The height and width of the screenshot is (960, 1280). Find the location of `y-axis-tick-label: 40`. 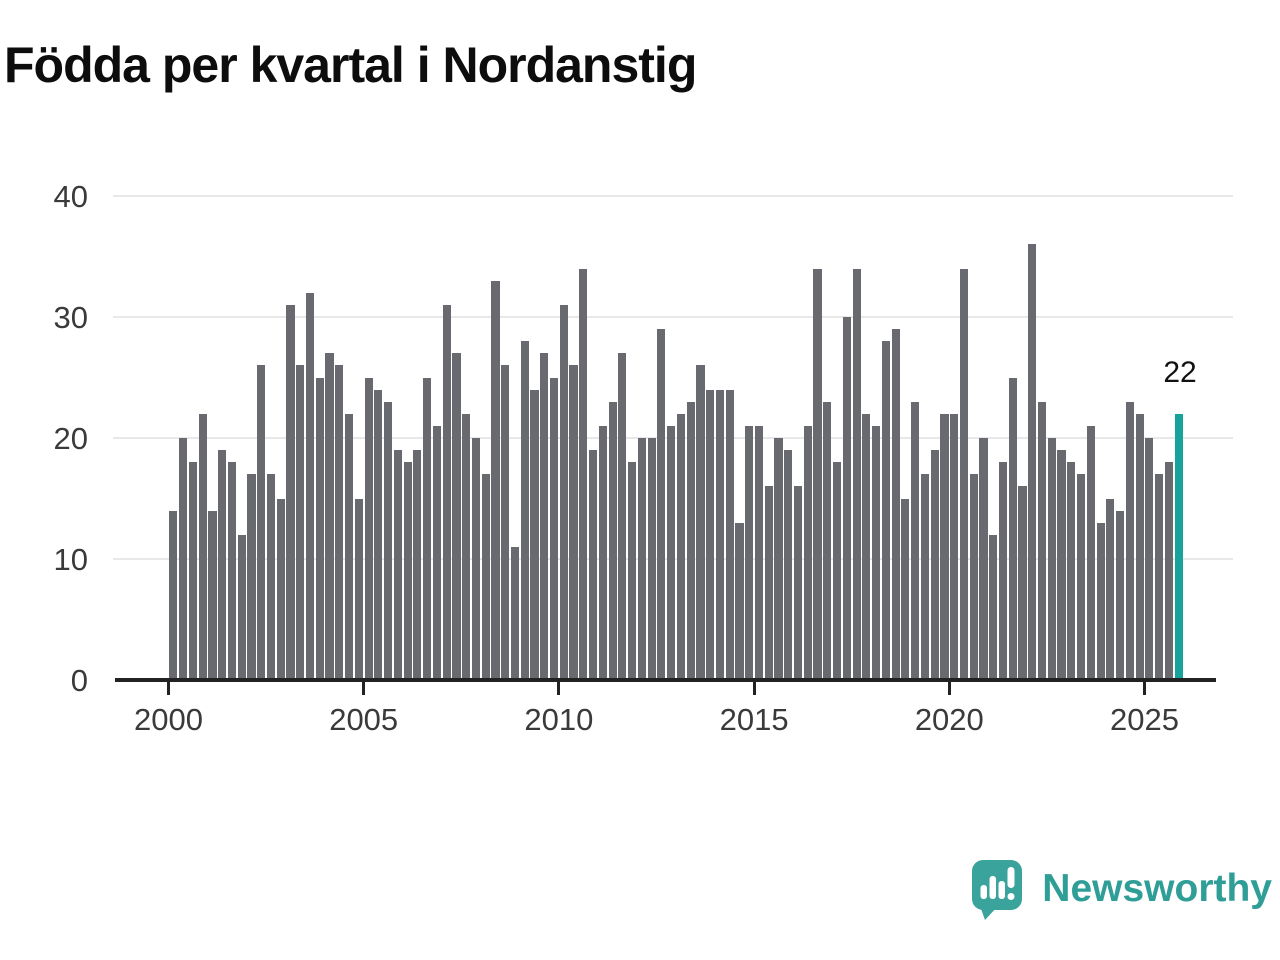

y-axis-tick-label: 40 is located at coordinates (70, 196).